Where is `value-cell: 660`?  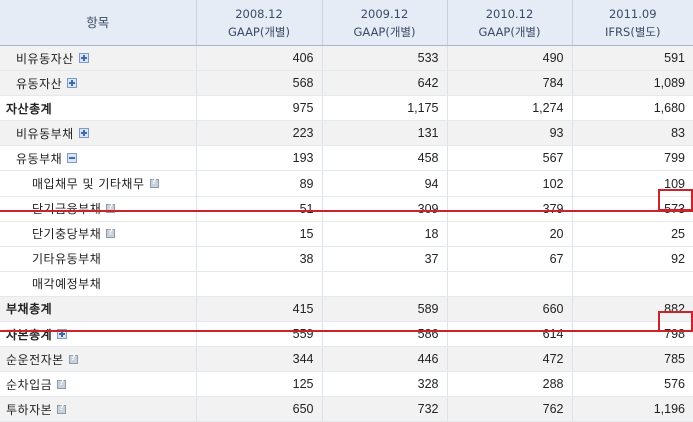
value-cell: 660 is located at coordinates (509, 308).